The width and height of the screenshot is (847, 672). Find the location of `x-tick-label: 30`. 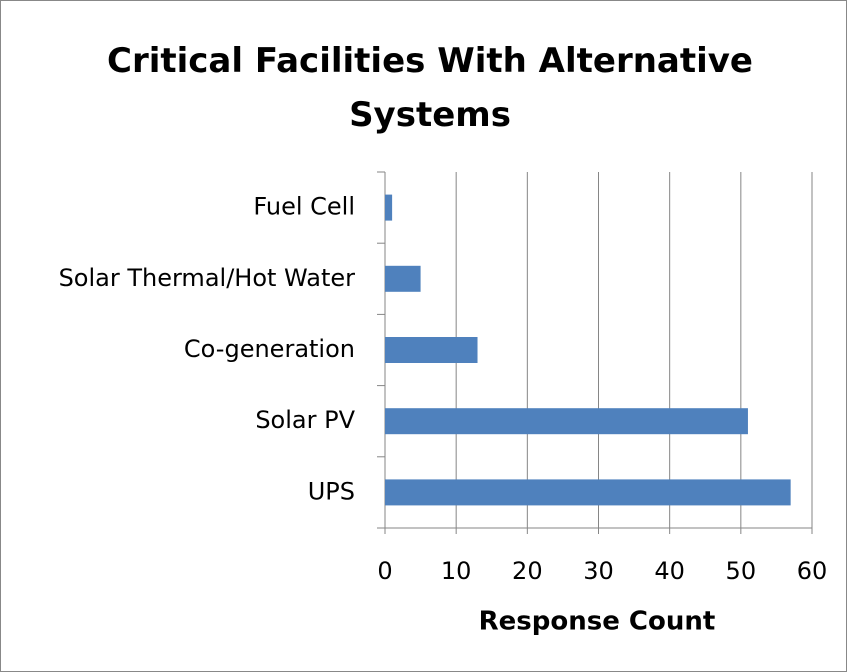

x-tick-label: 30 is located at coordinates (598, 571).